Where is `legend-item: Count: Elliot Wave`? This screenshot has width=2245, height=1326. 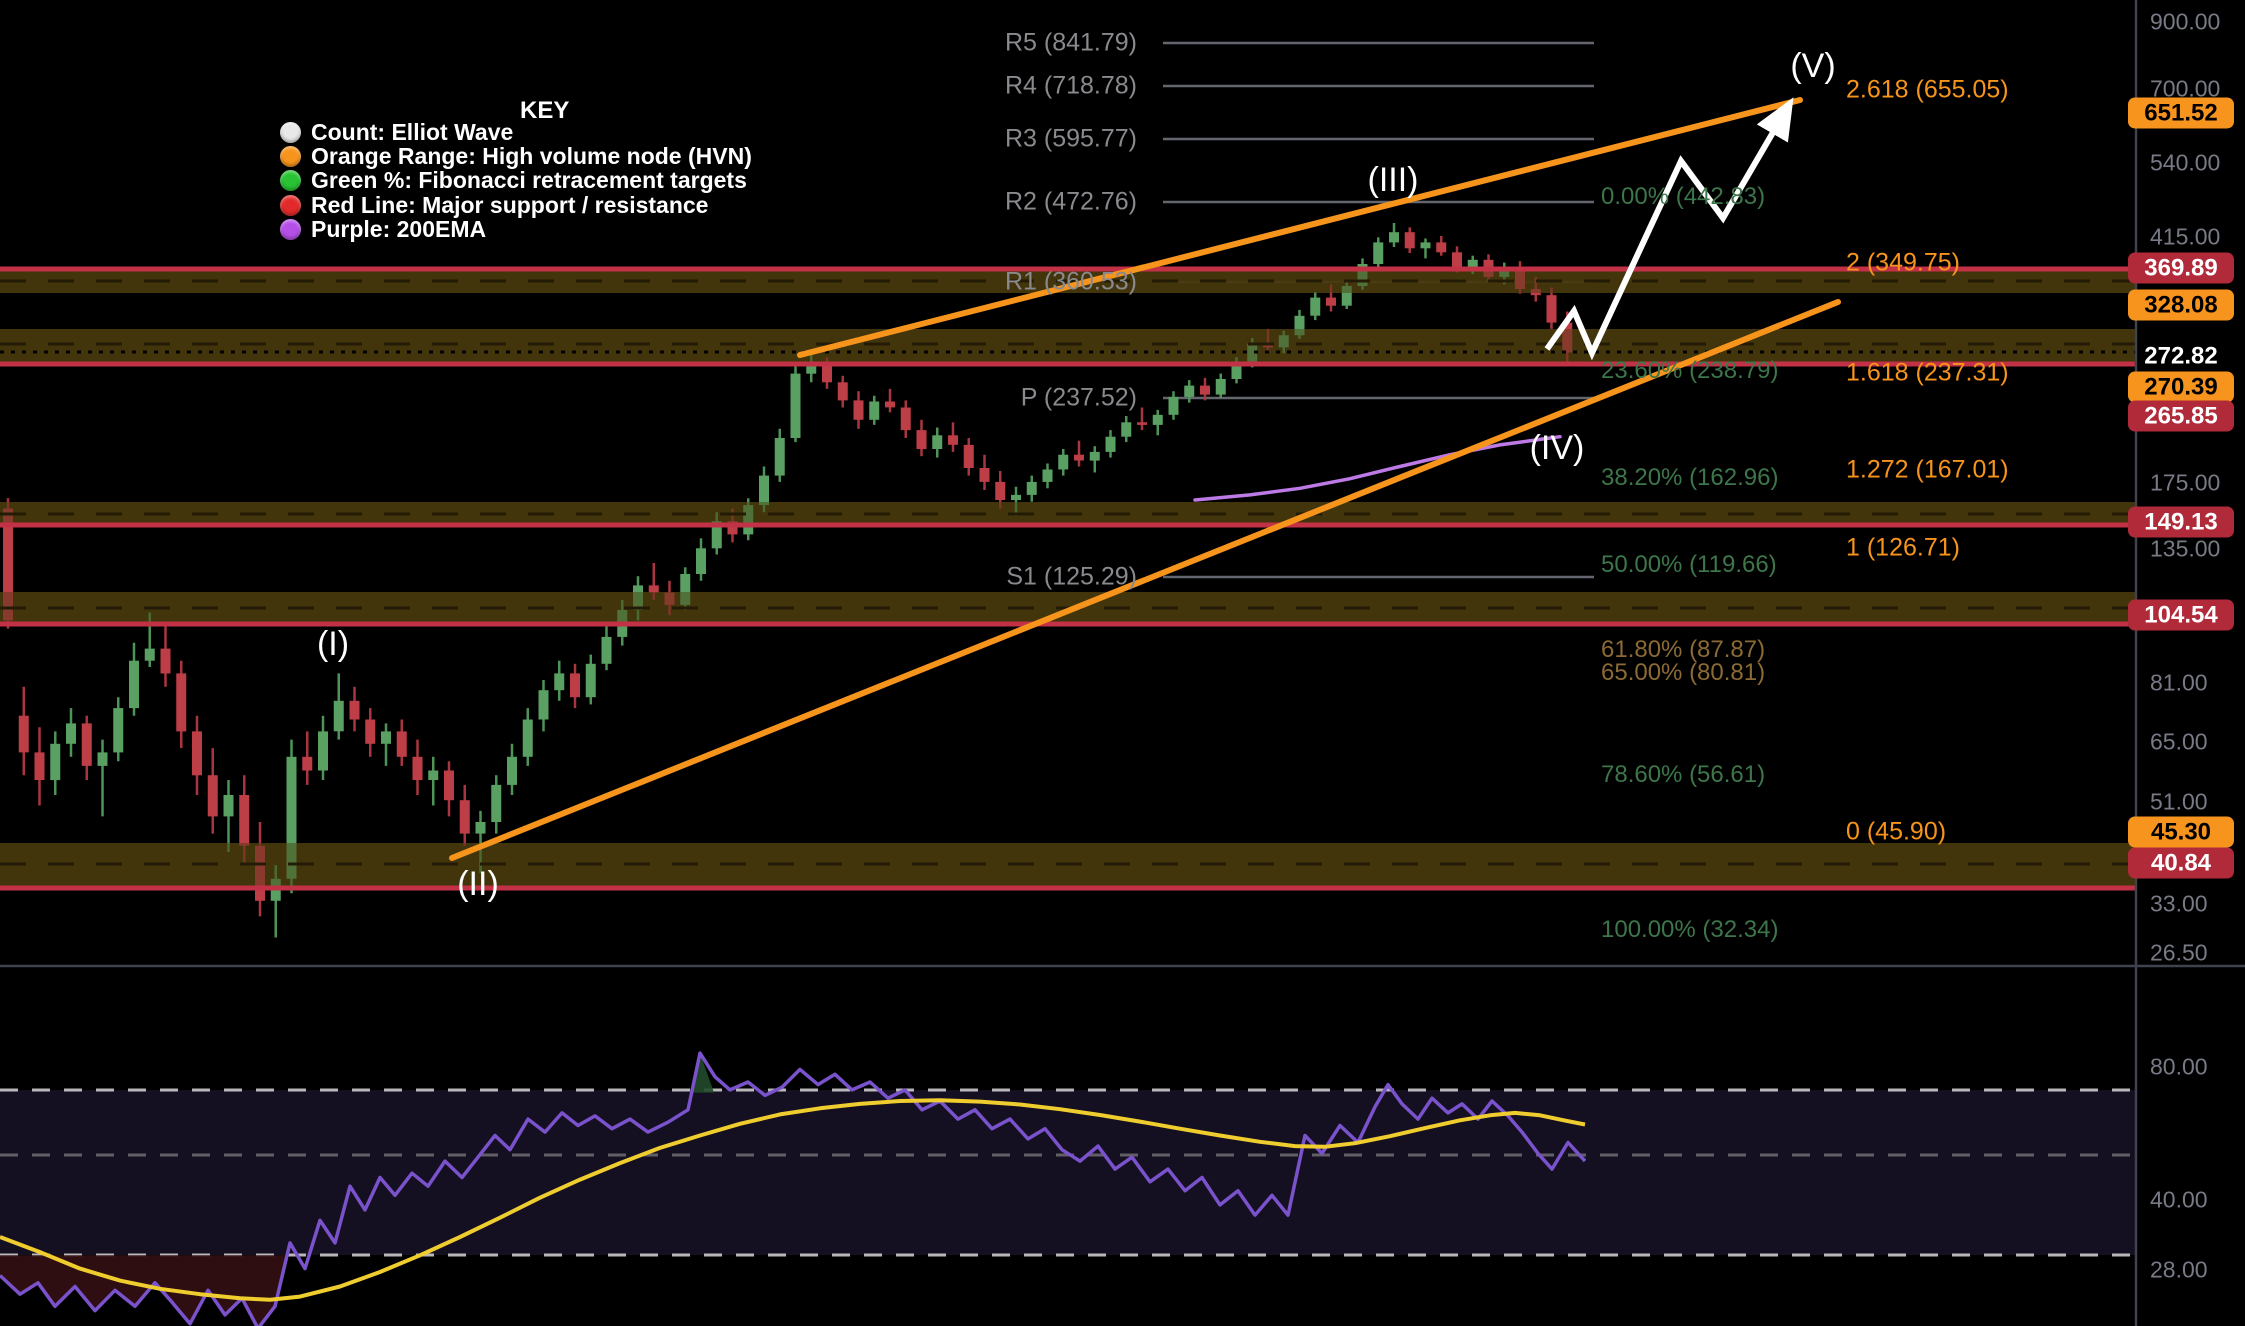 legend-item: Count: Elliot Wave is located at coordinates (397, 131).